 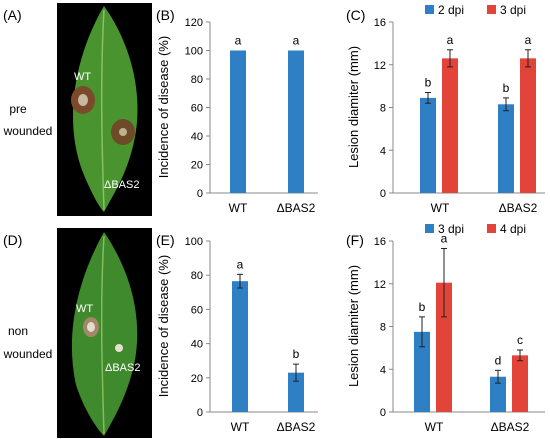 What do you see at coordinates (422, 307) in the screenshot?
I see `chart-f-significance-letter: b` at bounding box center [422, 307].